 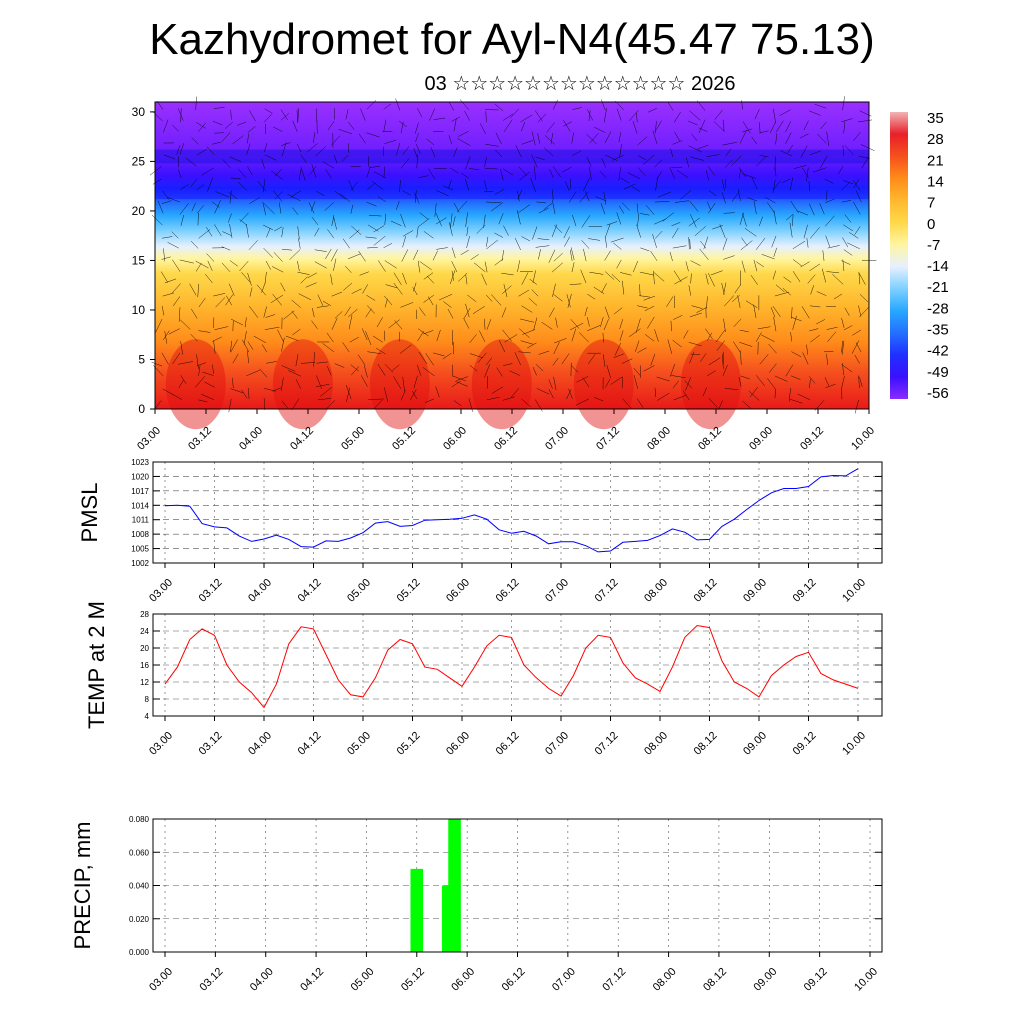 What do you see at coordinates (139, 161) in the screenshot?
I see `y-tick-label: 25` at bounding box center [139, 161].